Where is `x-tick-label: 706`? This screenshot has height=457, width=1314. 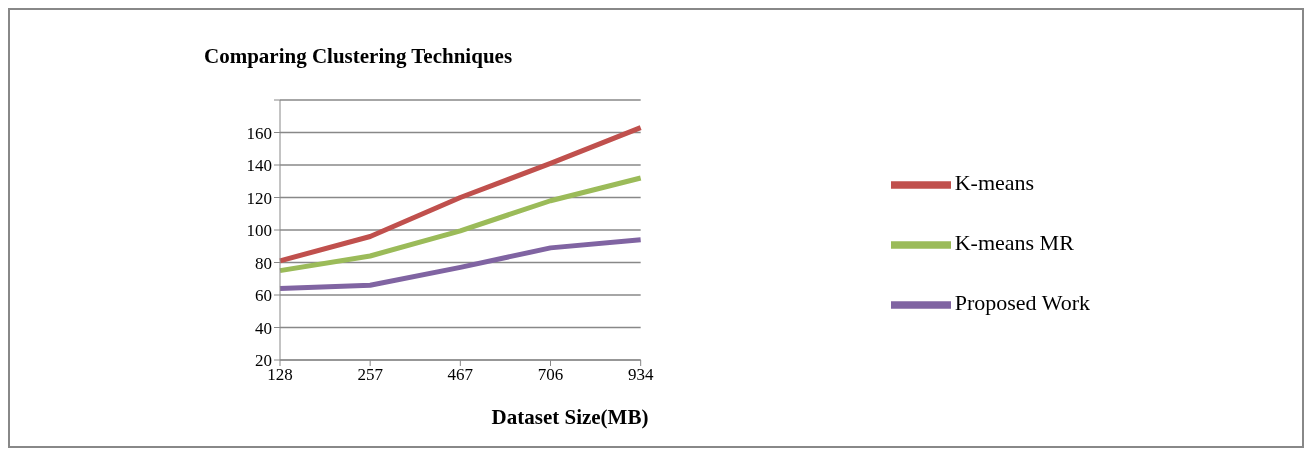
x-tick-label: 706 is located at coordinates (550, 375).